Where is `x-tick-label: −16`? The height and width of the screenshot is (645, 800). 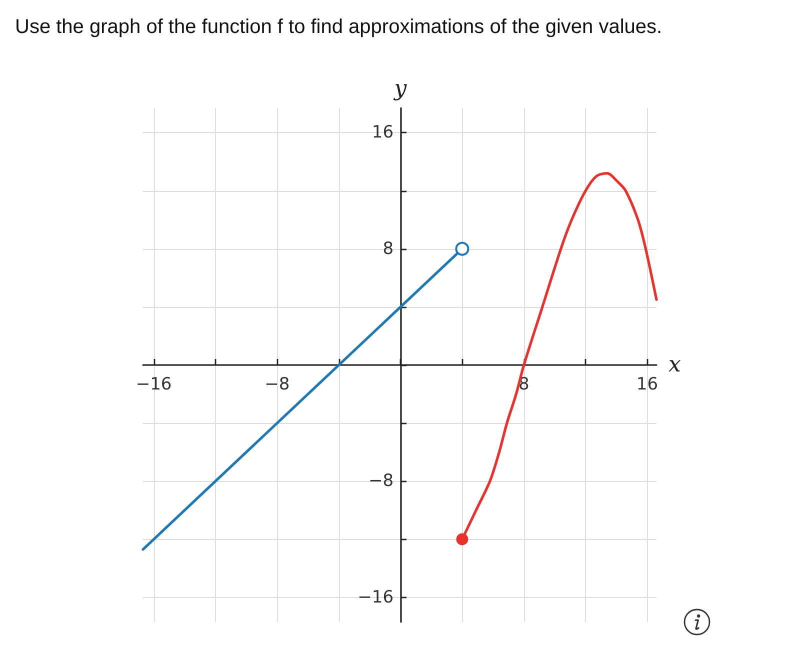 x-tick-label: −16 is located at coordinates (154, 384).